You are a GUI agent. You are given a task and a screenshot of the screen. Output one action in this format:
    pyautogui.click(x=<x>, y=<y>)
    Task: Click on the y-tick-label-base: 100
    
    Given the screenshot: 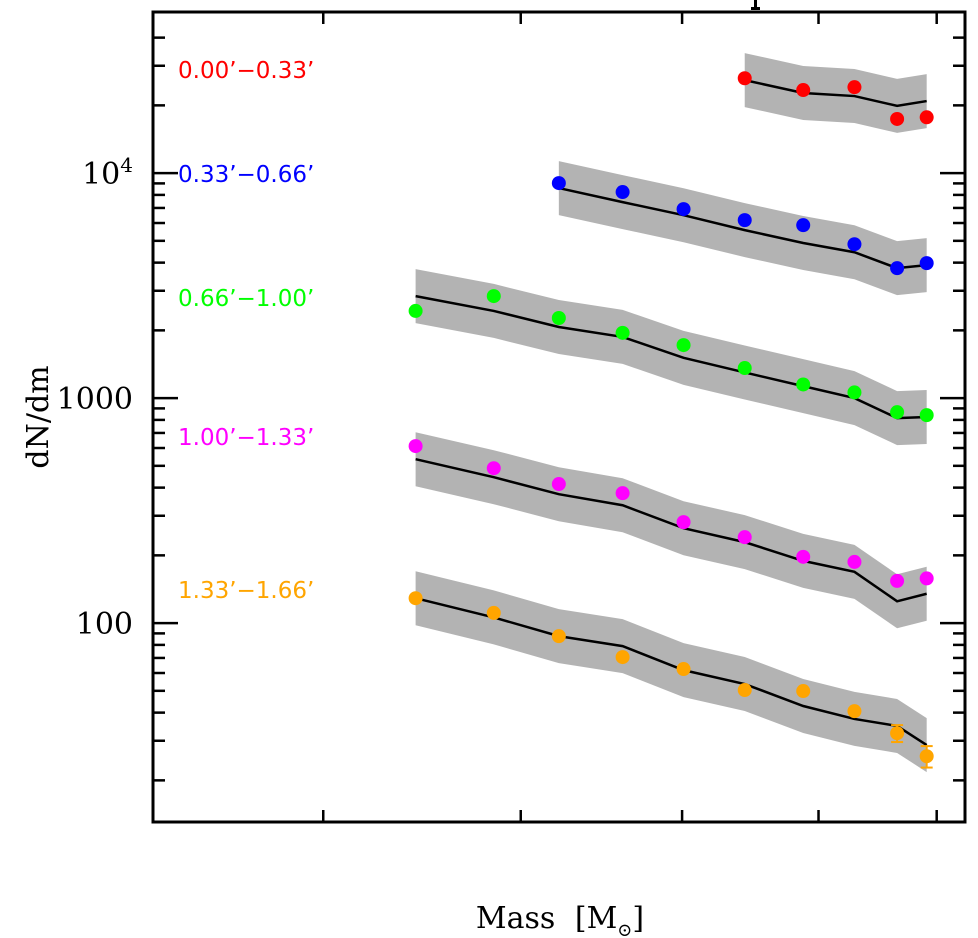 What is the action you would take?
    pyautogui.click(x=104, y=624)
    